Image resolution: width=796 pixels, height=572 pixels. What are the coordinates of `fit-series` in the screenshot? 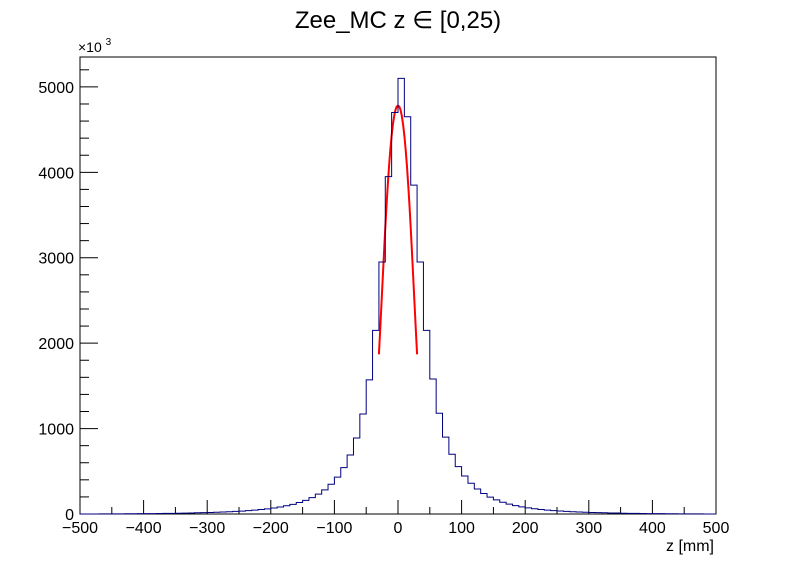 It's located at (398, 229).